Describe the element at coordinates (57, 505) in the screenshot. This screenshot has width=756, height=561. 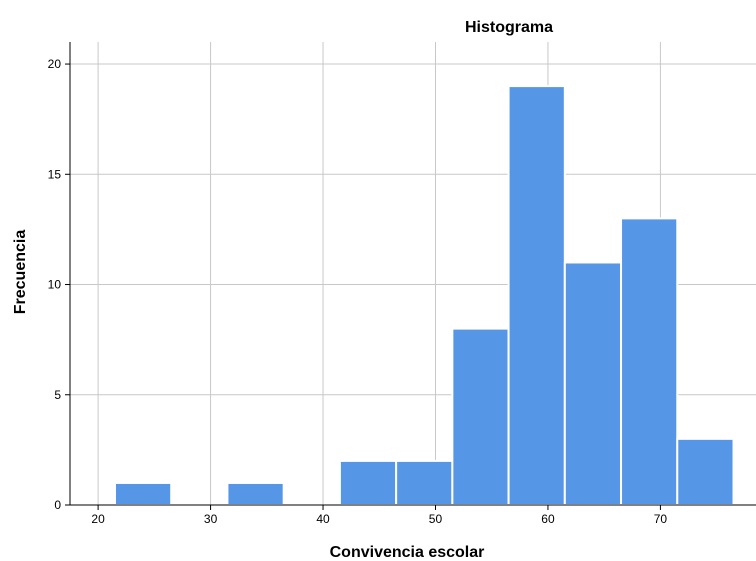
I see `y-tick-label: 0` at that location.